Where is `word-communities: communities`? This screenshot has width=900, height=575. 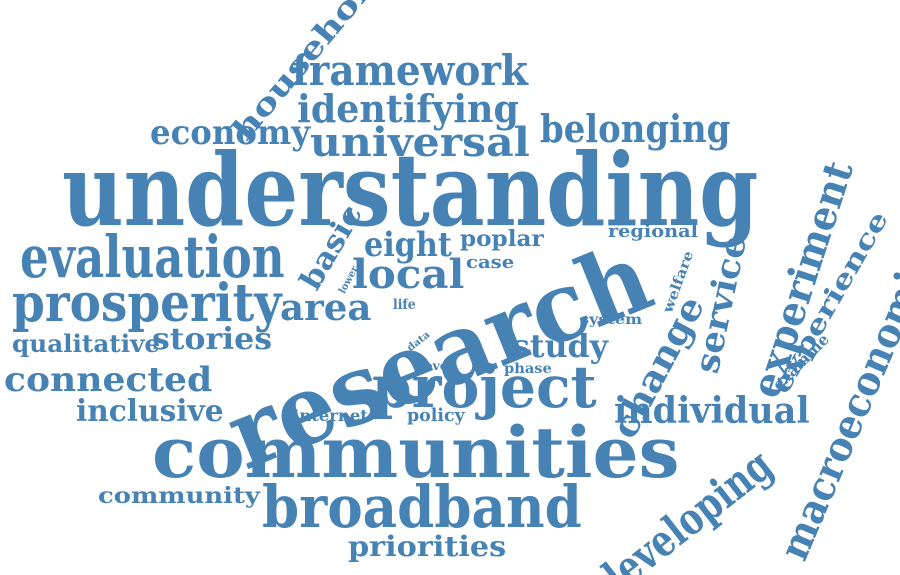 word-communities: communities is located at coordinates (416, 452).